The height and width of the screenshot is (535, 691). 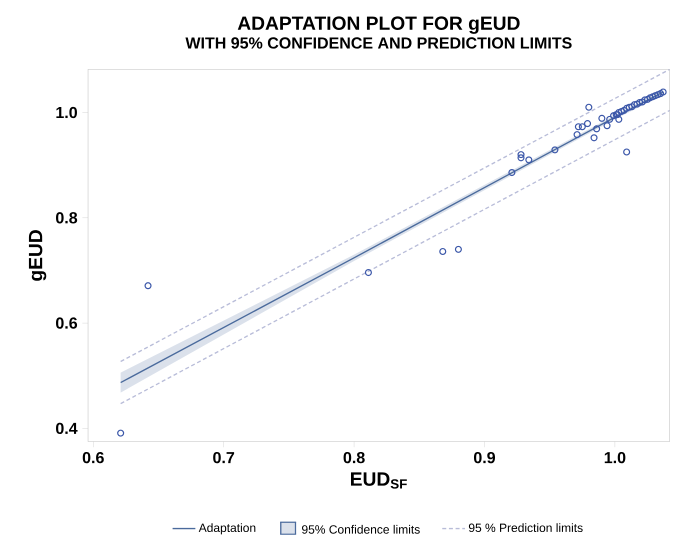 What do you see at coordinates (378, 43) in the screenshot?
I see `chart-subtitle: WITH 95% CONFIDENCE AND PREDICTION LIMITS` at bounding box center [378, 43].